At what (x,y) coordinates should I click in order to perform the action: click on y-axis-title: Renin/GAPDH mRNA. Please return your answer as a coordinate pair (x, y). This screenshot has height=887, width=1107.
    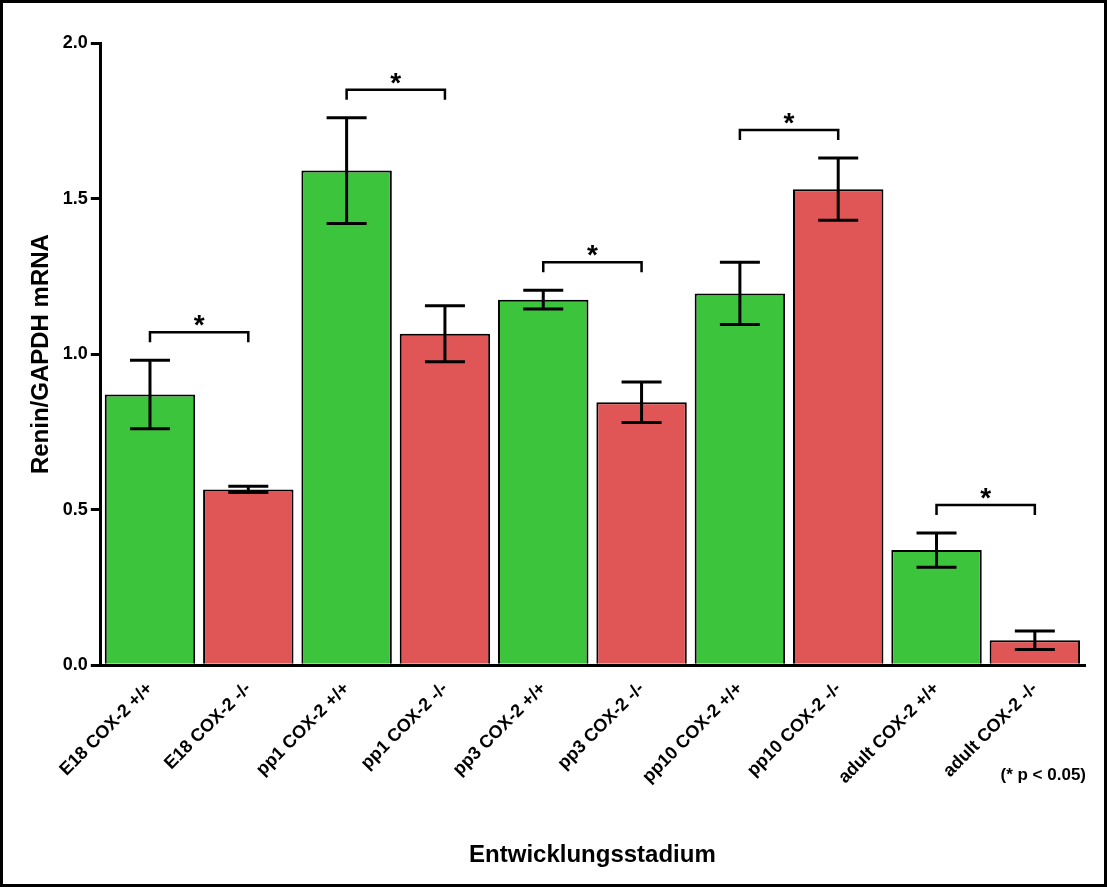
    Looking at the image, I should click on (40, 354).